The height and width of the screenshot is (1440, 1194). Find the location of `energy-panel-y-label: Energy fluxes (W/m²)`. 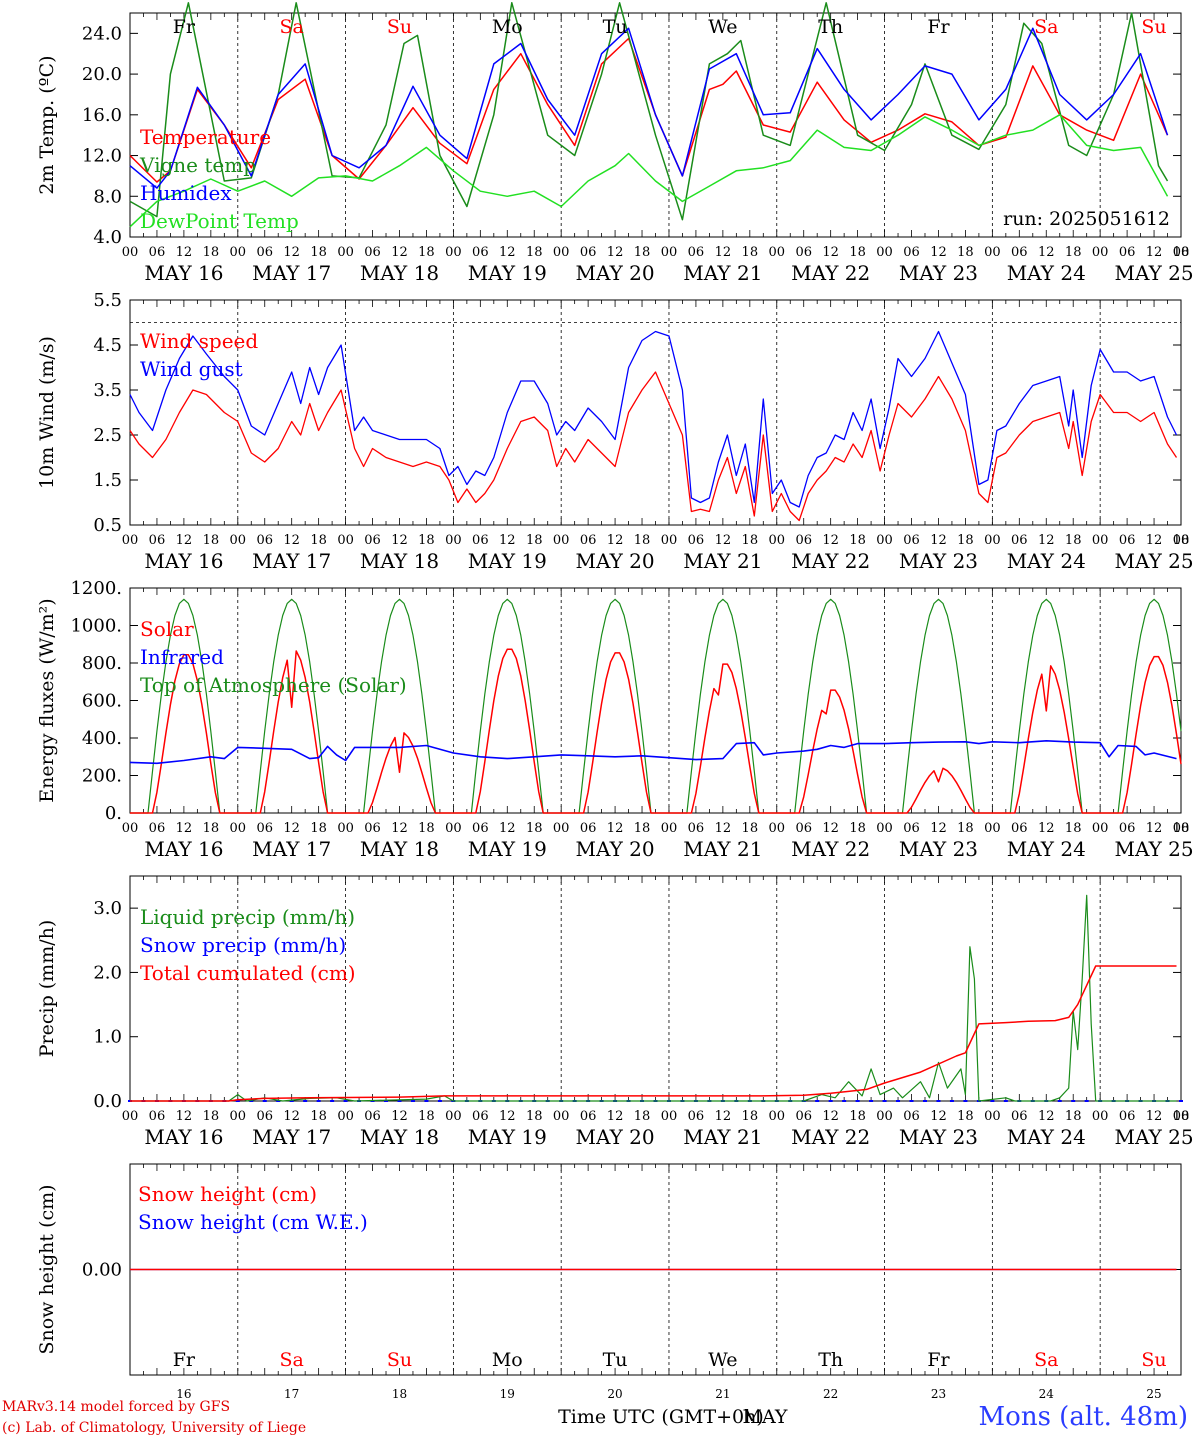

energy-panel-y-label: Energy fluxes (W/m²) is located at coordinates (47, 700).